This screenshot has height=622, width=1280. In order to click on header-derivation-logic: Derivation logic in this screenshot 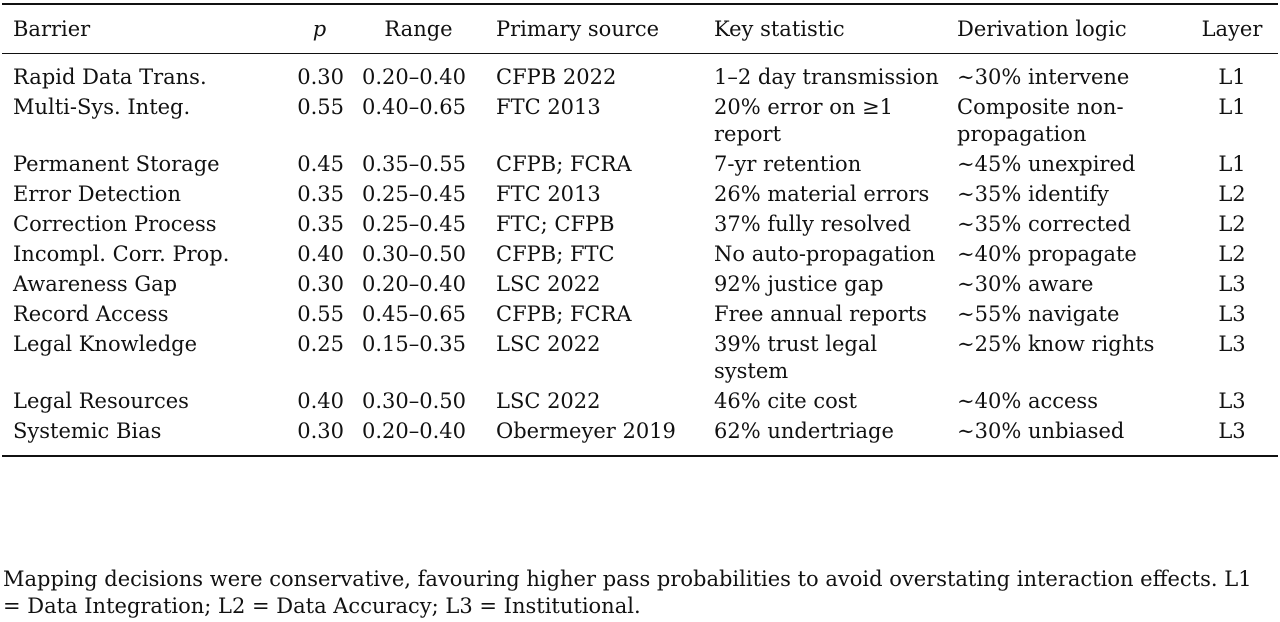, I will do `click(1066, 29)`.